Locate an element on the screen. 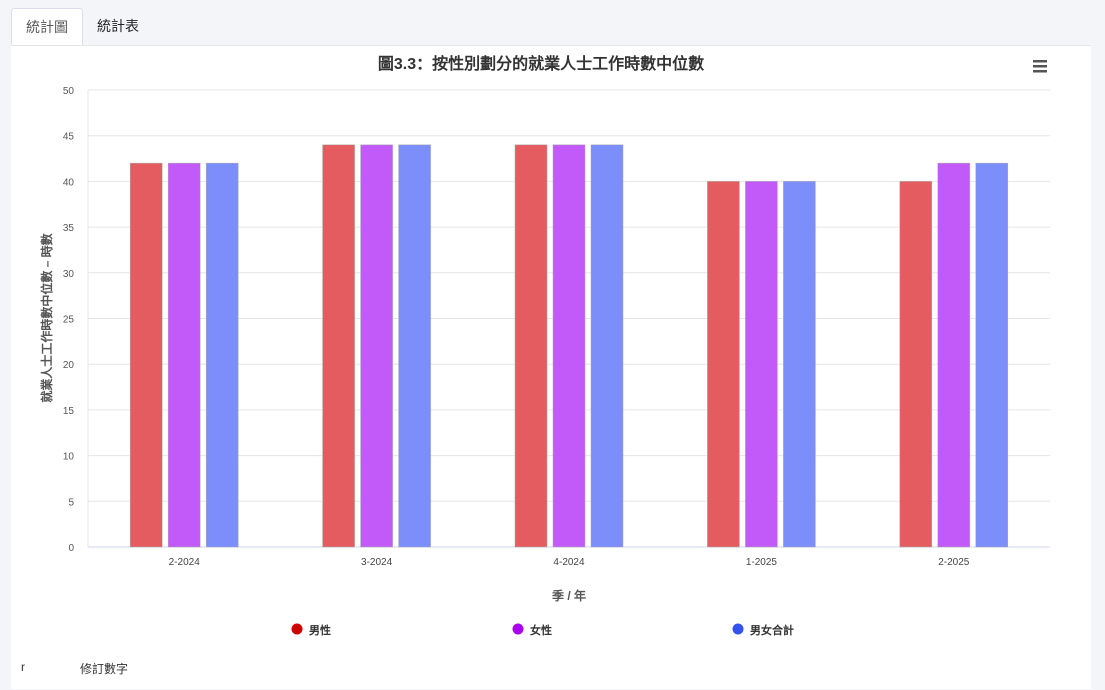 The height and width of the screenshot is (690, 1105). footnote-symbol: r is located at coordinates (23, 667).